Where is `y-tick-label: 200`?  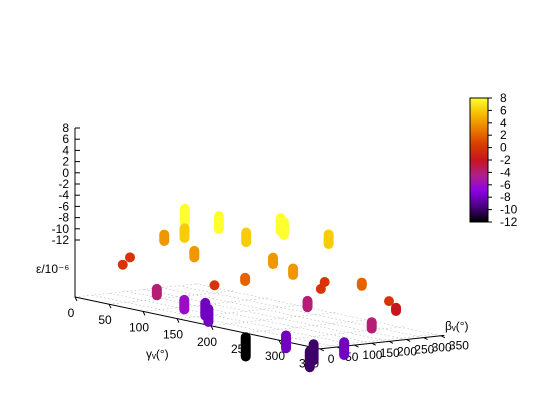
y-tick-label: 200 is located at coordinates (407, 351).